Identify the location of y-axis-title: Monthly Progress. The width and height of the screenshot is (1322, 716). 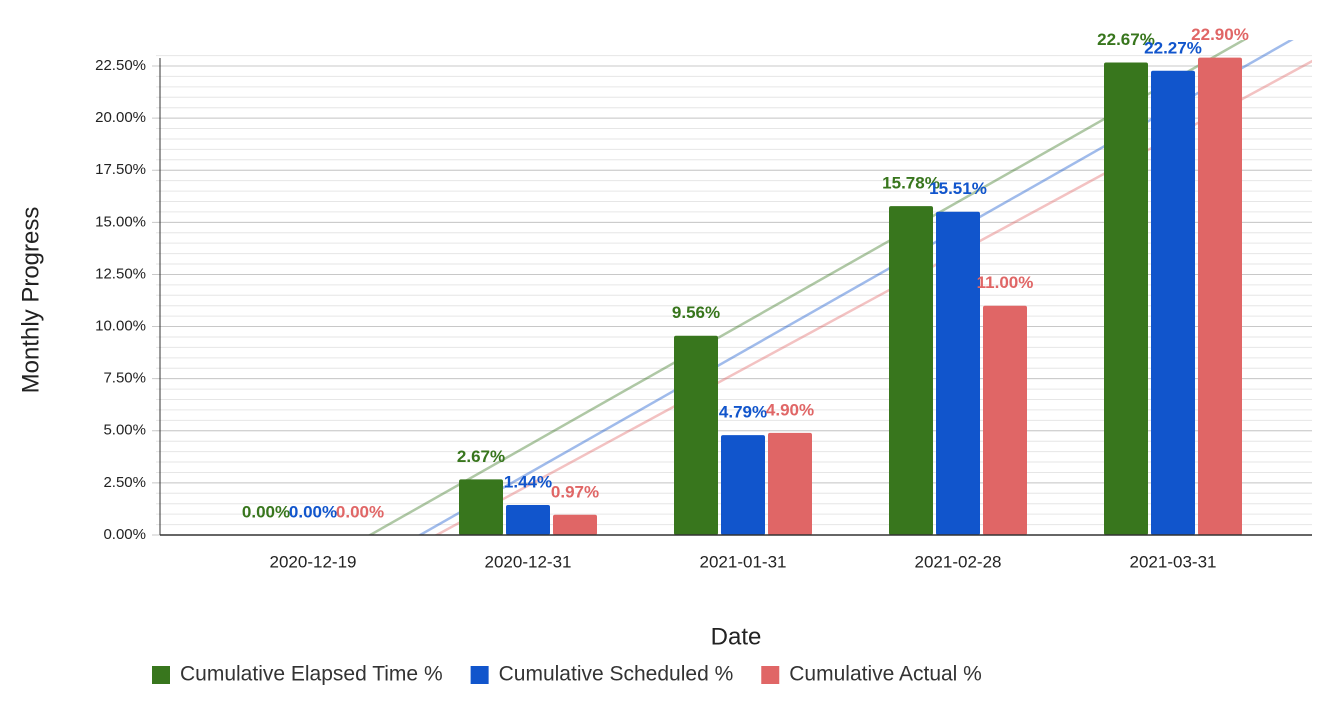
(30, 300).